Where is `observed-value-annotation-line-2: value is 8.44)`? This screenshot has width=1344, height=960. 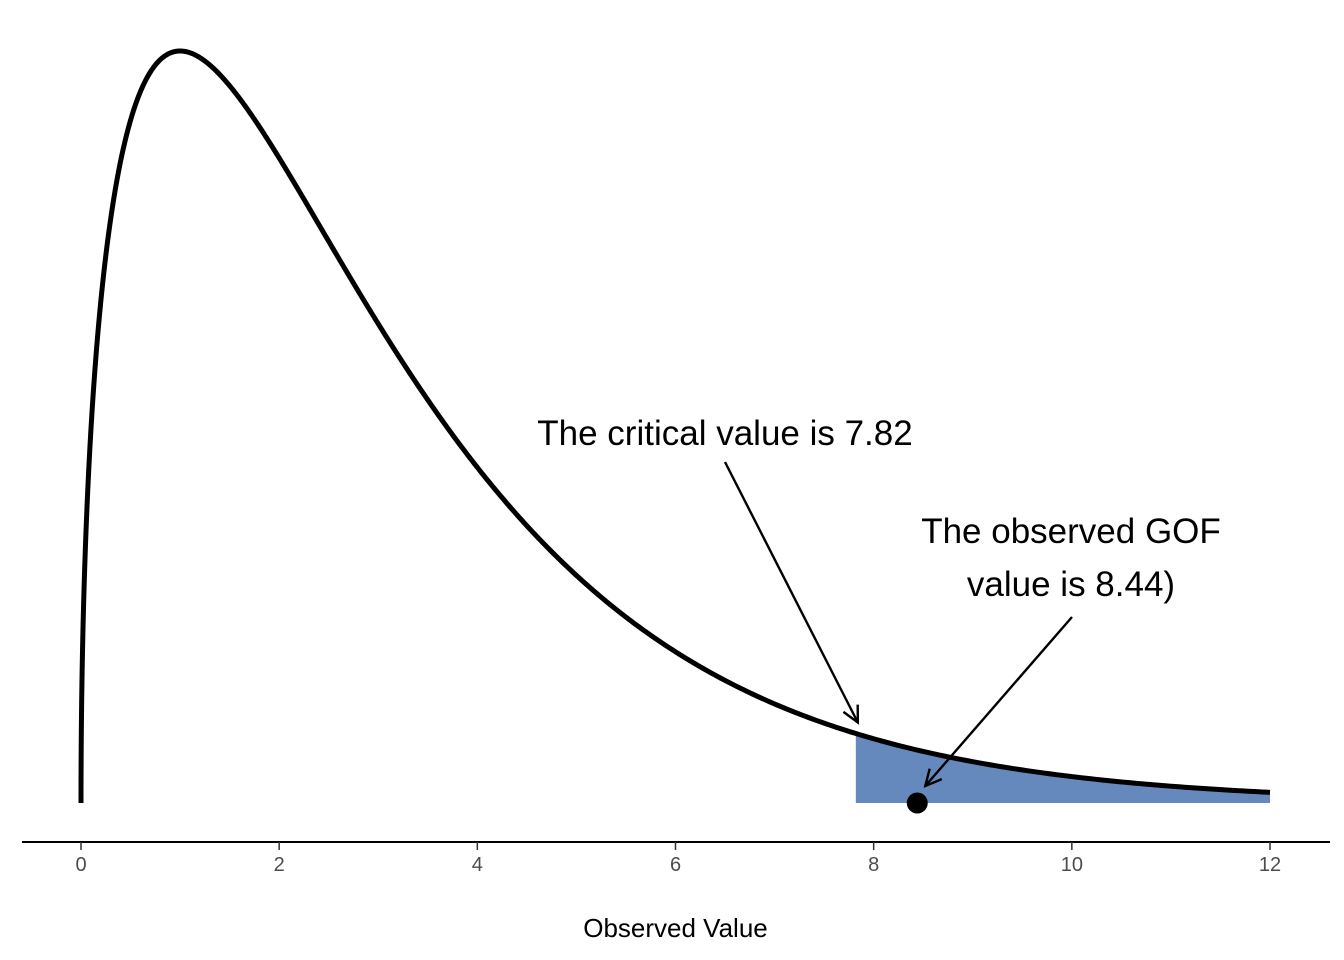
observed-value-annotation-line-2: value is 8.44) is located at coordinates (1071, 584).